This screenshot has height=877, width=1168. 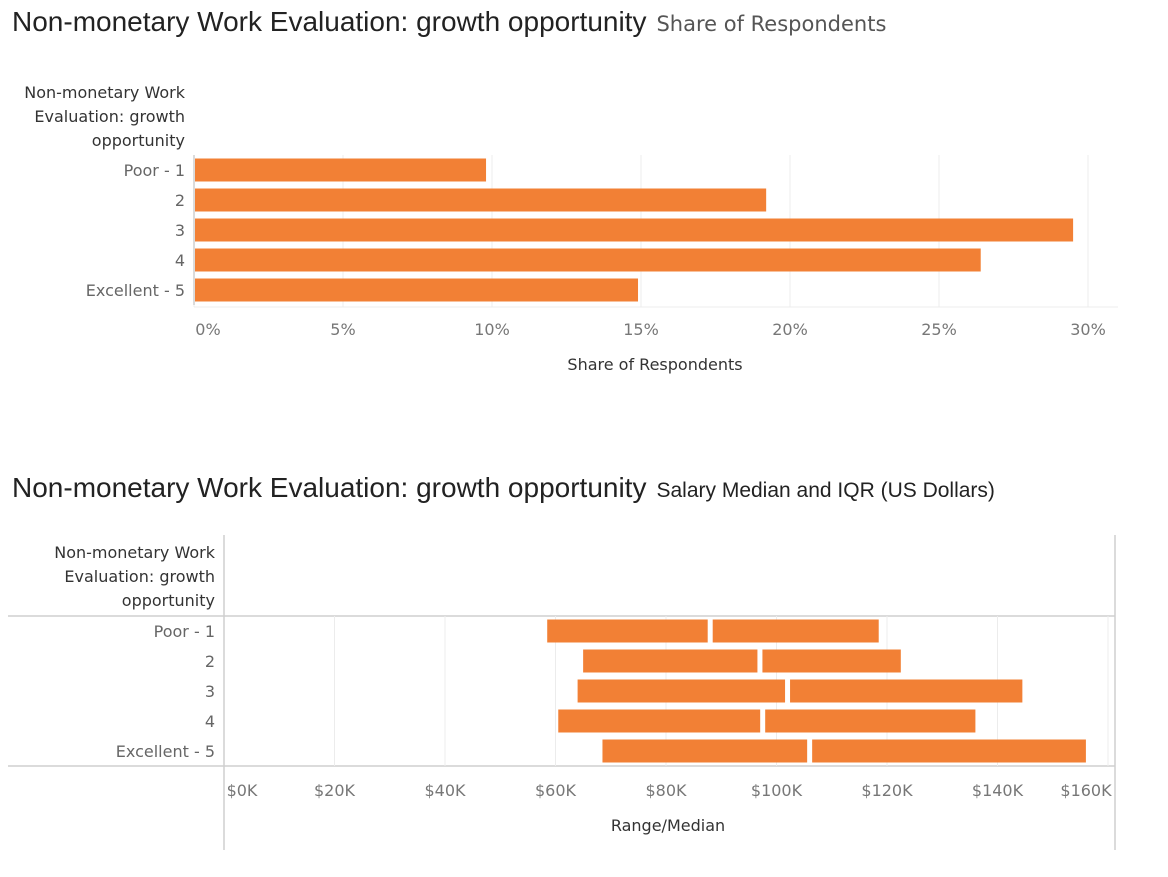 What do you see at coordinates (998, 790) in the screenshot?
I see `x-tick-label: $140K` at bounding box center [998, 790].